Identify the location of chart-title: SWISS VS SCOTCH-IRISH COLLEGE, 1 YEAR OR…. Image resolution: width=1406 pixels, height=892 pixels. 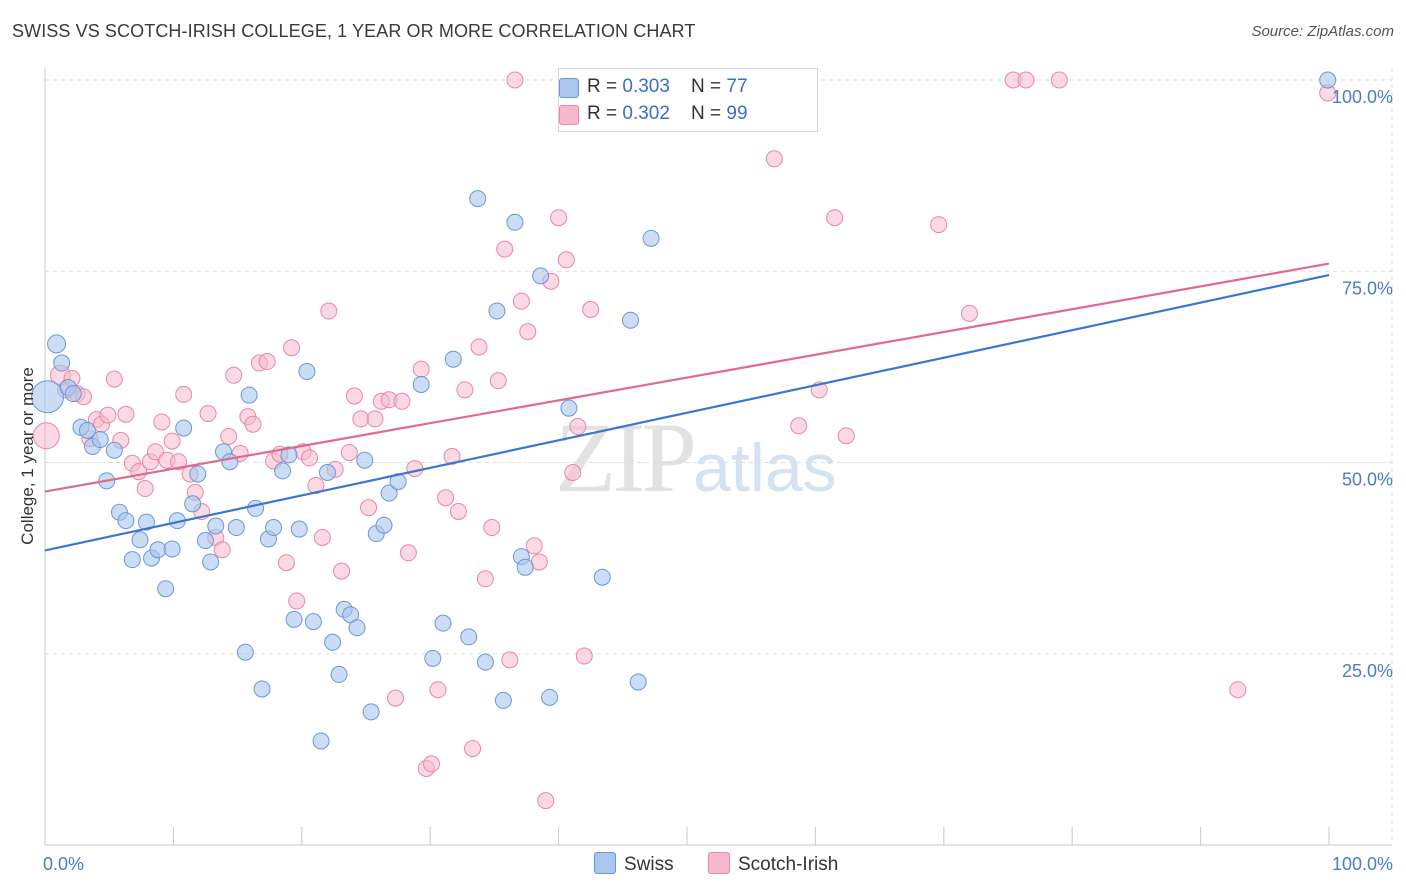
(354, 31).